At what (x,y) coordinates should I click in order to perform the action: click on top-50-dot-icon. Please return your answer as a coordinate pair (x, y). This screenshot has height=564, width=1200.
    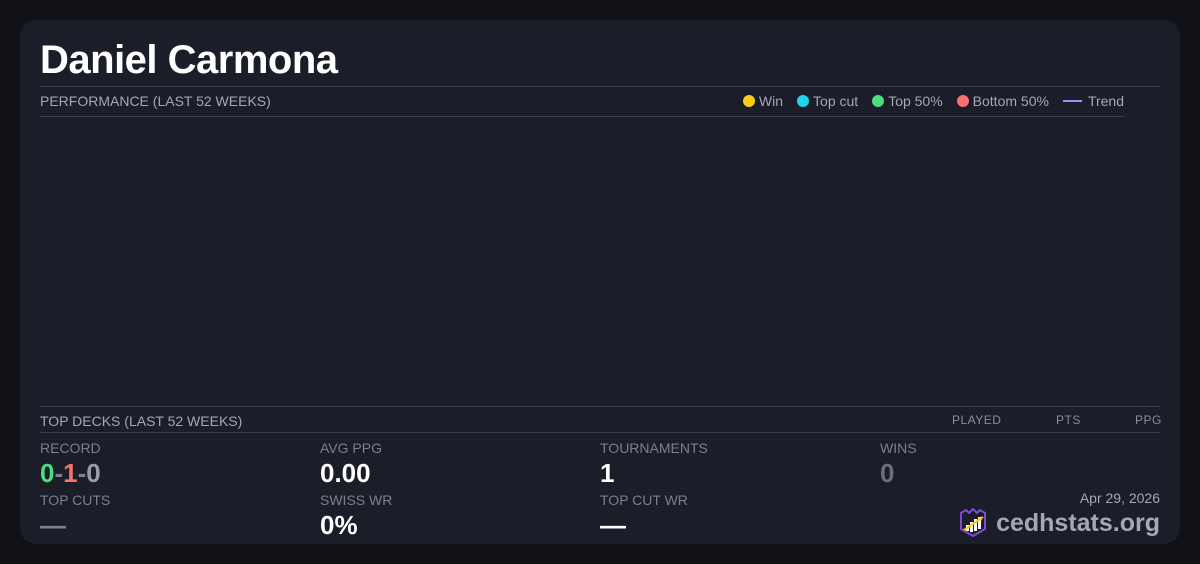
    Looking at the image, I should click on (878, 101).